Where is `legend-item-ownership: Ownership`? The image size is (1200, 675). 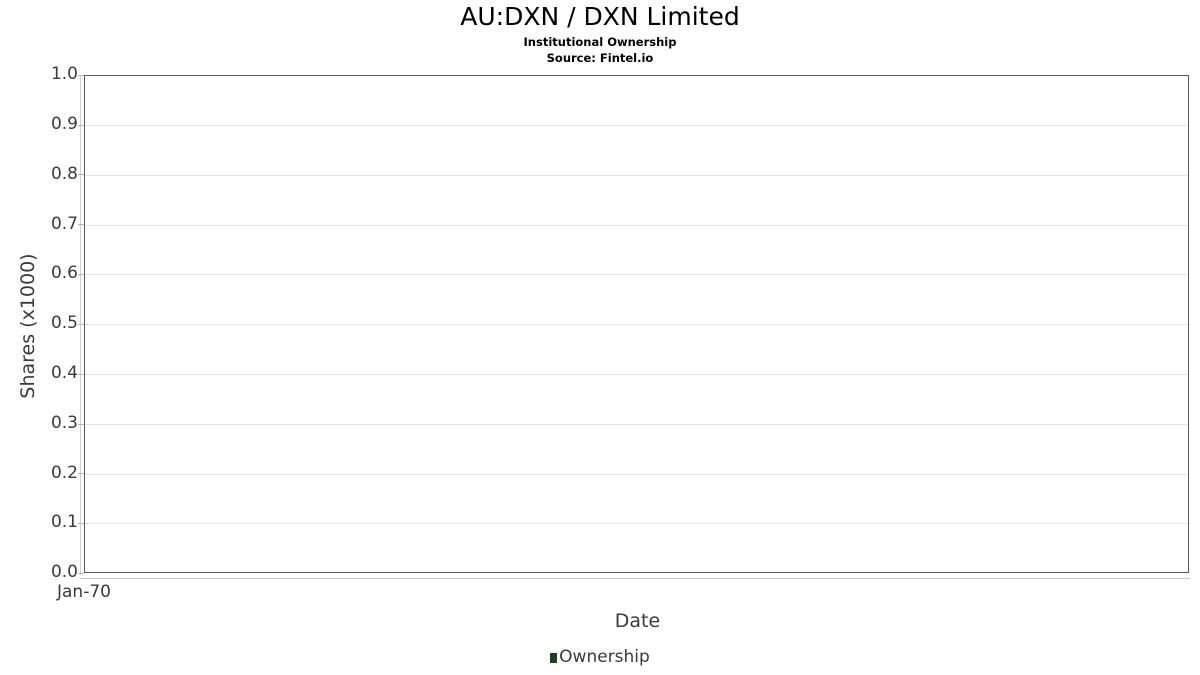
legend-item-ownership: Ownership is located at coordinates (600, 657).